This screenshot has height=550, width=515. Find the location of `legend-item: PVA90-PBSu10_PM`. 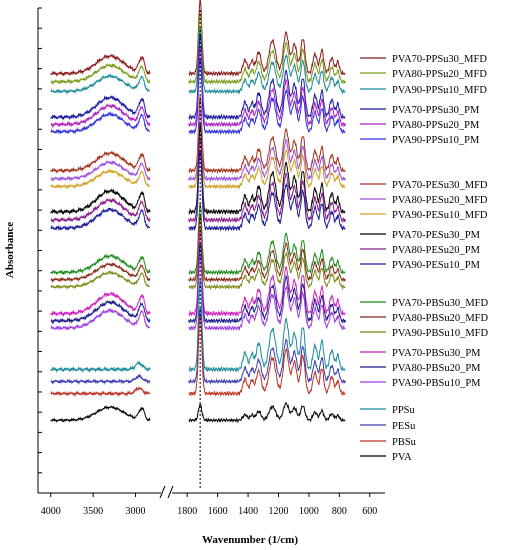

legend-item: PVA90-PBSu10_PM is located at coordinates (420, 383).